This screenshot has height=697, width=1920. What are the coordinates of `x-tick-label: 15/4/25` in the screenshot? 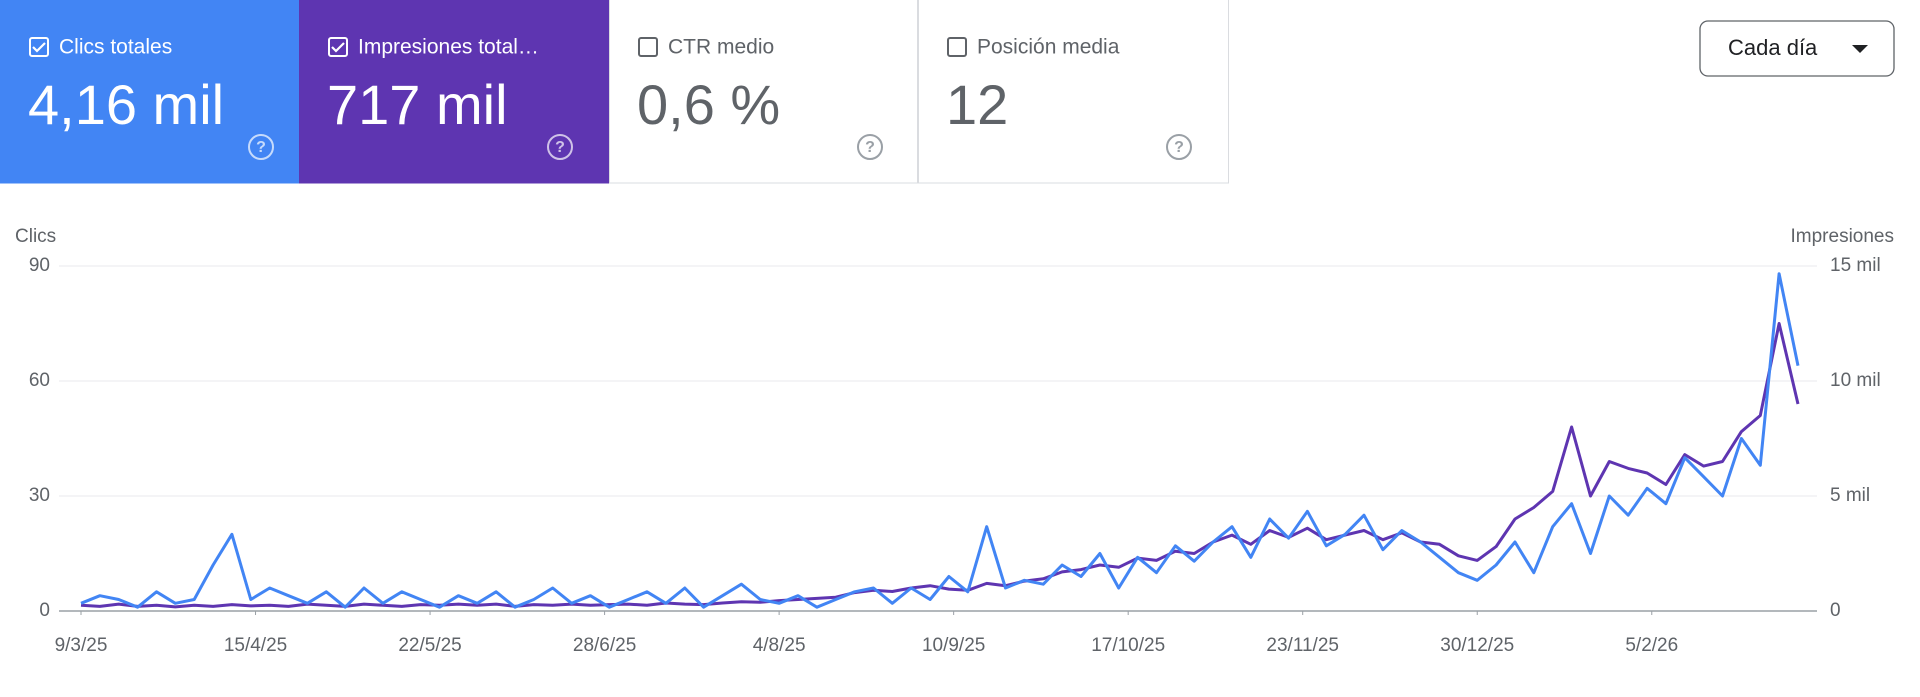 It's located at (255, 645).